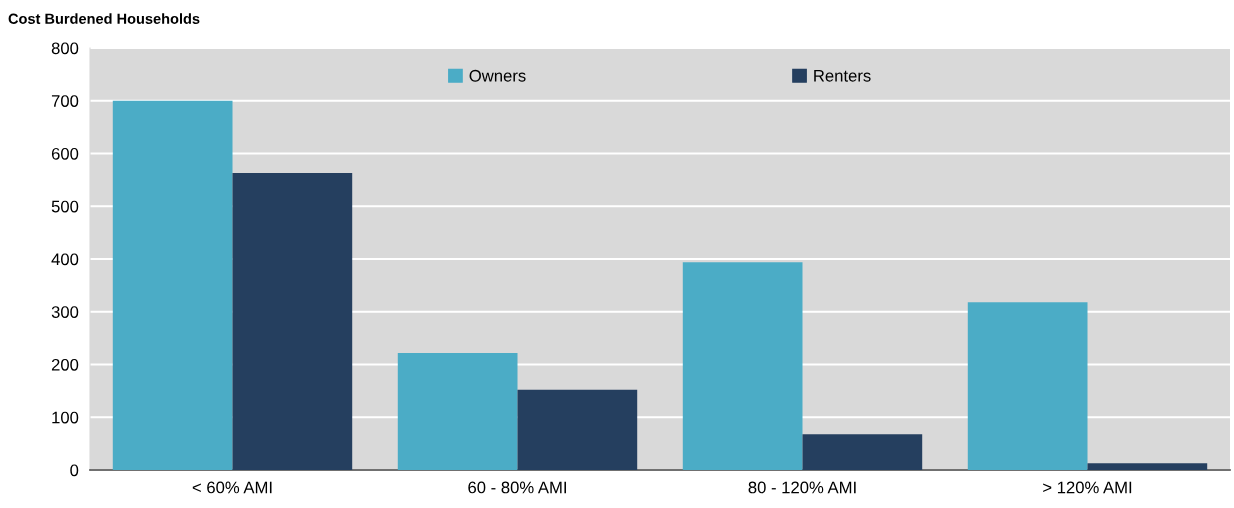 The height and width of the screenshot is (508, 1234). I want to click on y-tick-label: 500, so click(65, 206).